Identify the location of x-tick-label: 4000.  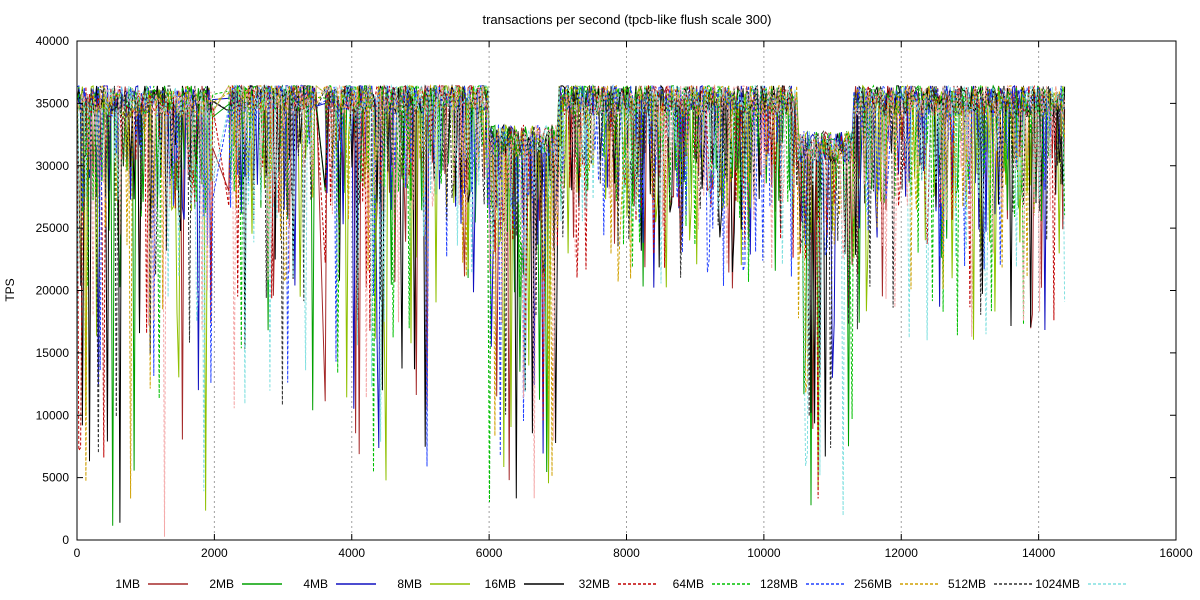
(351, 553).